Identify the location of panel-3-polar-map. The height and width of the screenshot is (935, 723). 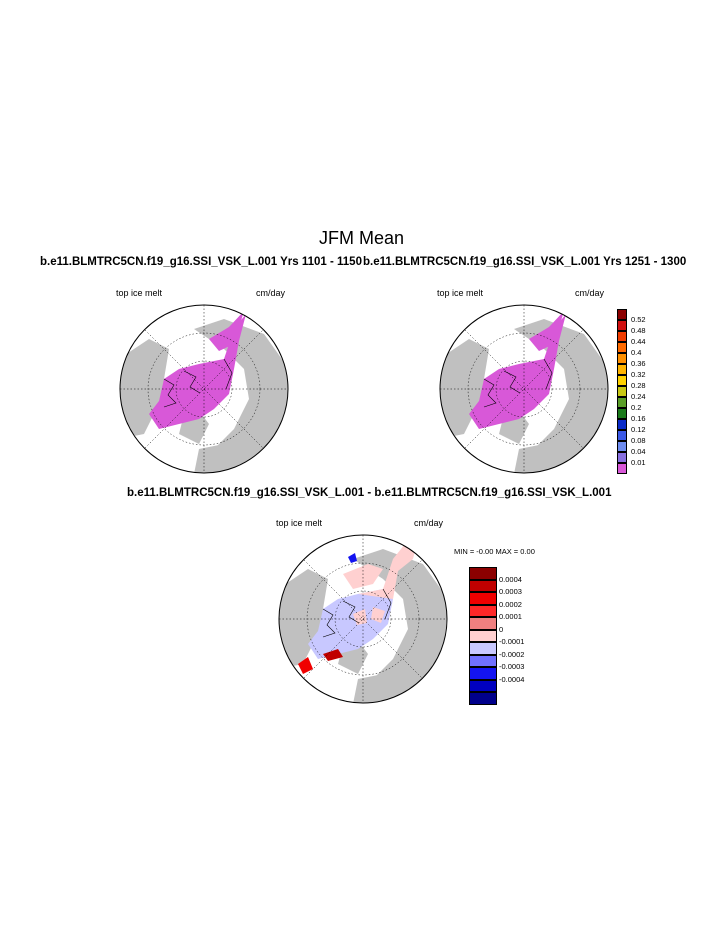
(363, 619).